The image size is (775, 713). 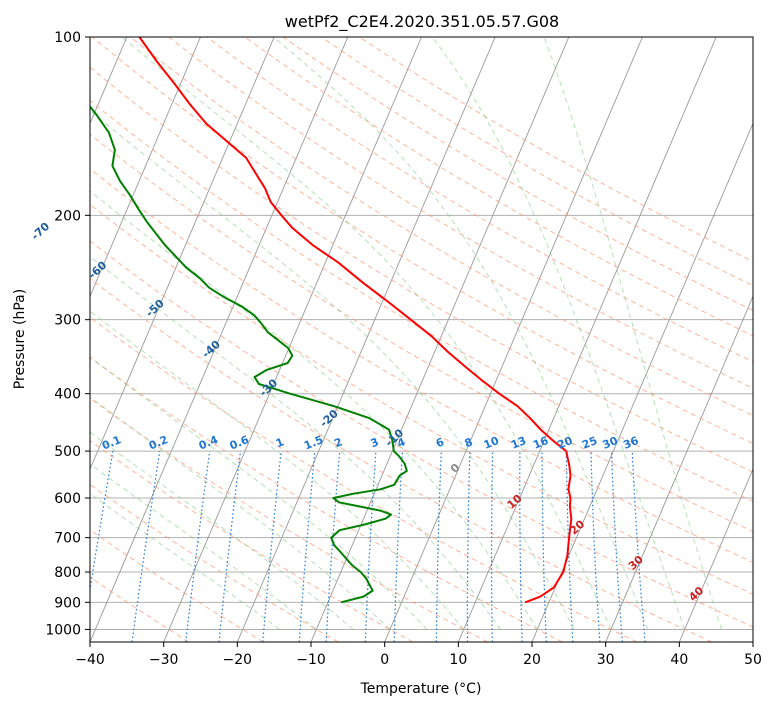 What do you see at coordinates (311, 660) in the screenshot?
I see `x-tick-label: −10` at bounding box center [311, 660].